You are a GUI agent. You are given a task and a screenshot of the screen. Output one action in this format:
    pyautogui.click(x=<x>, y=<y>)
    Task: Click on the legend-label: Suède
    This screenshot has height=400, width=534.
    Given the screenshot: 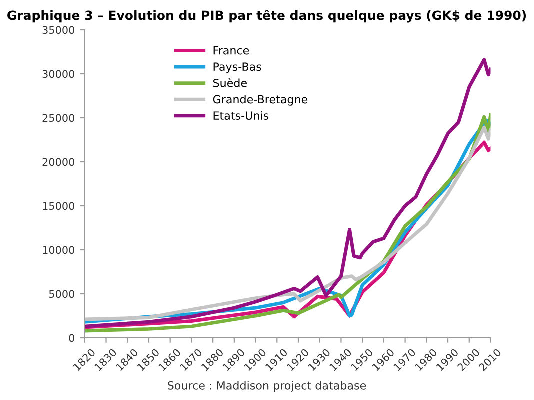 What is the action you would take?
    pyautogui.click(x=230, y=83)
    